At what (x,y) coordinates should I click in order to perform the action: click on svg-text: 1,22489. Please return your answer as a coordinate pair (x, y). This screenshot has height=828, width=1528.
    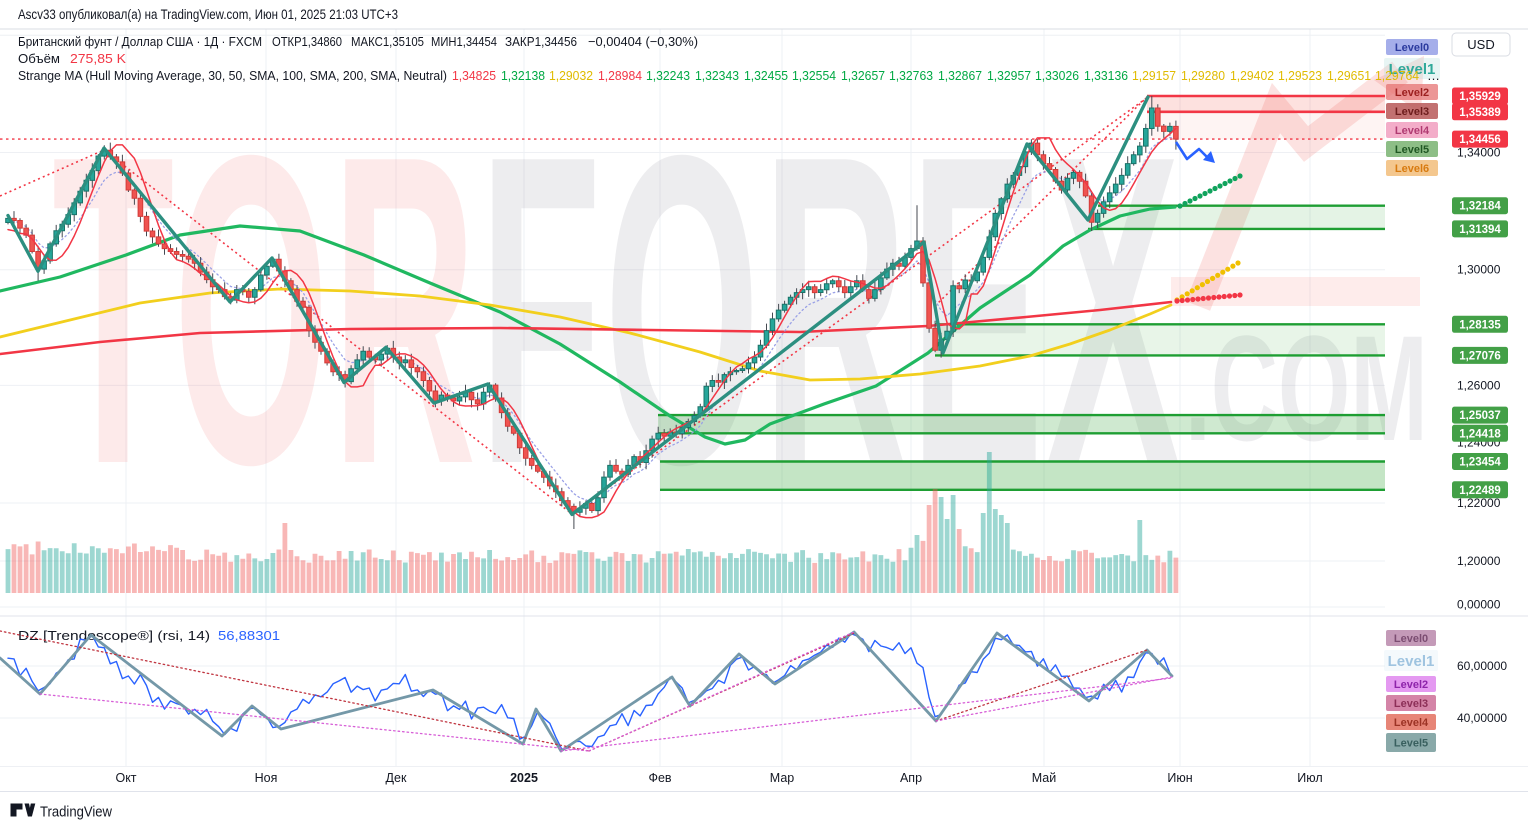
    Looking at the image, I should click on (1480, 491).